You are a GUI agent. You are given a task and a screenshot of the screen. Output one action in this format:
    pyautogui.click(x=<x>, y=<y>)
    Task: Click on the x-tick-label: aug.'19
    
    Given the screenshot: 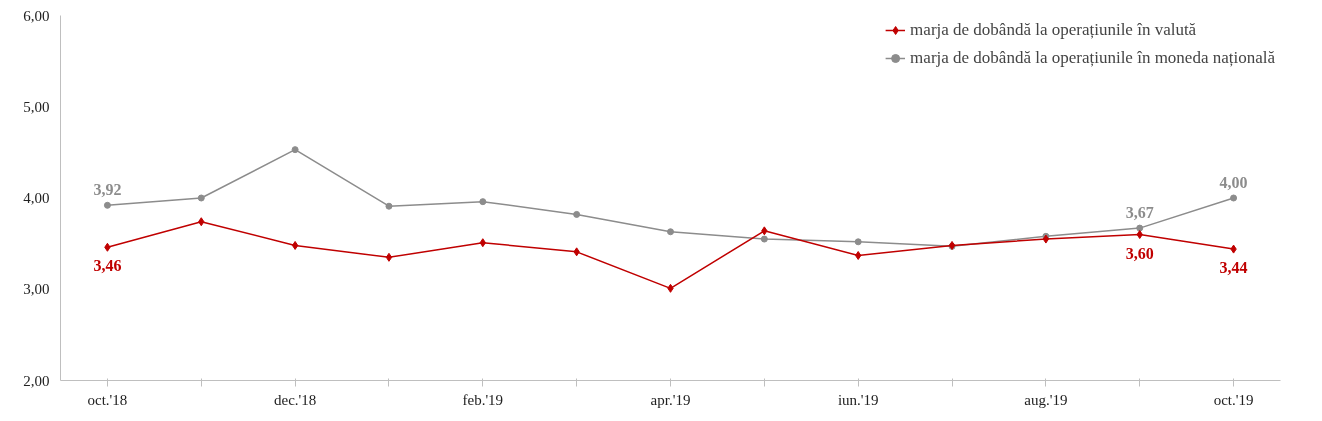 What is the action you would take?
    pyautogui.click(x=1046, y=399)
    